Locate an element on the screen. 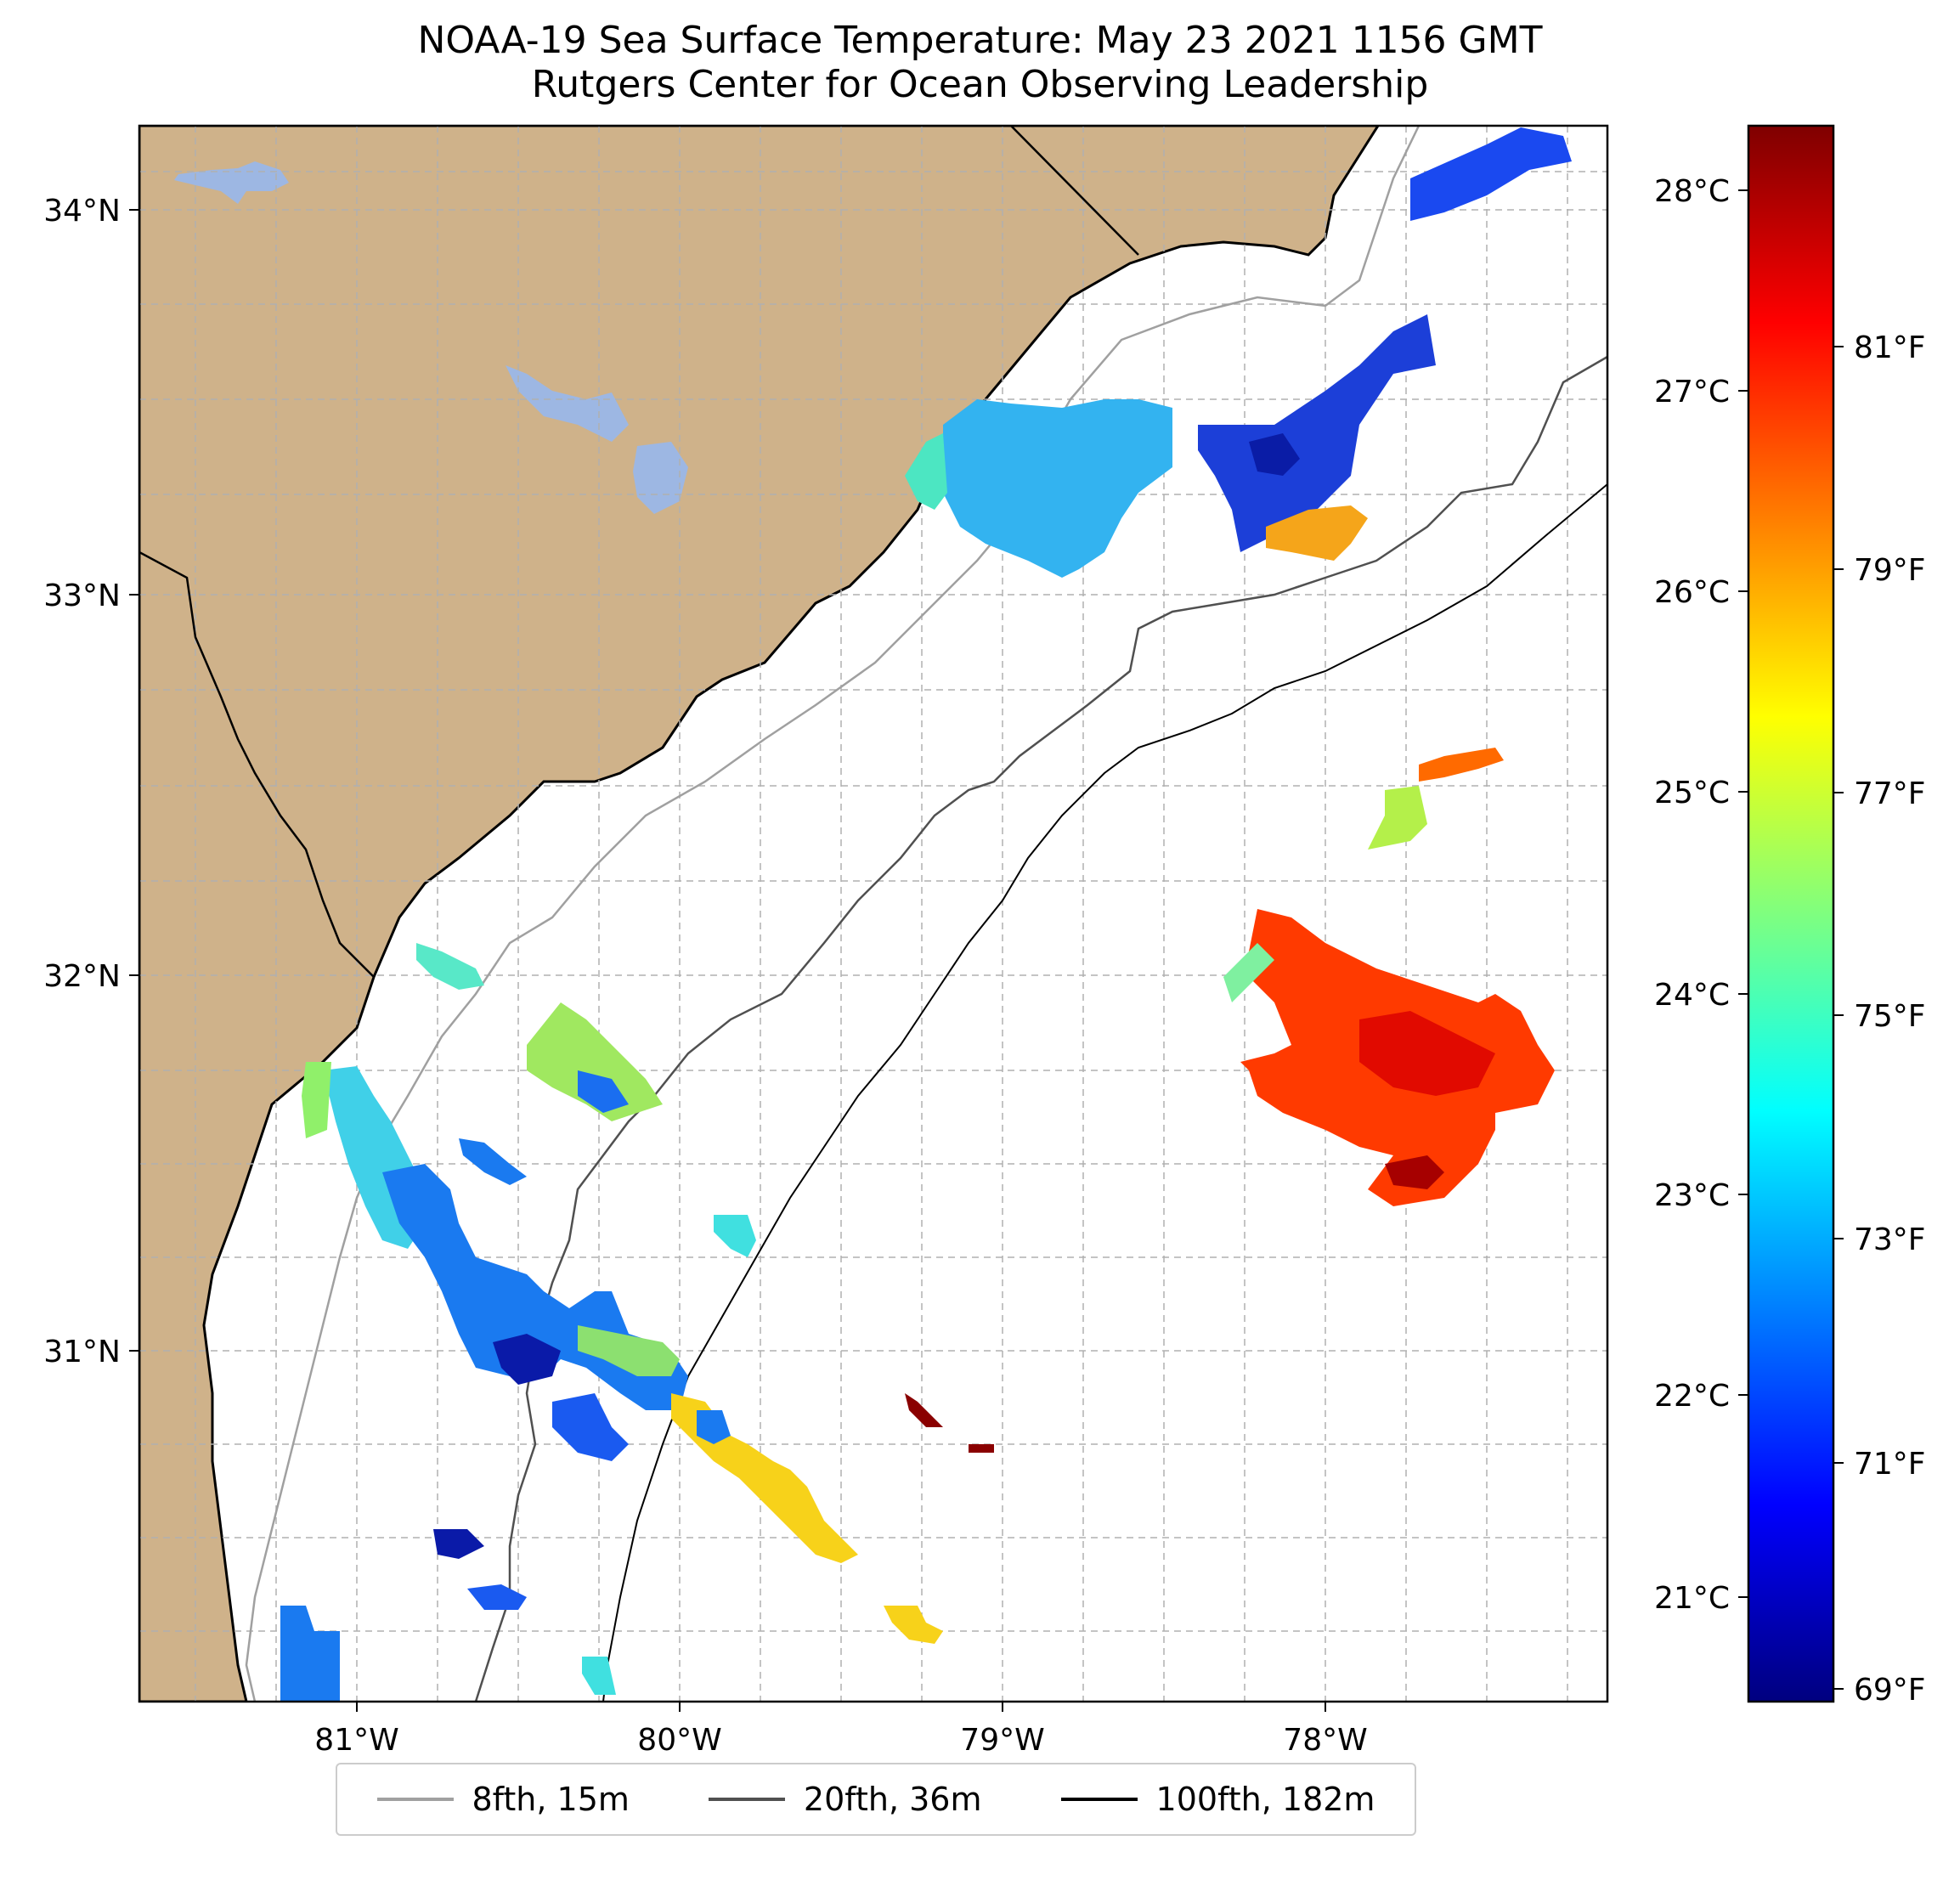 Image resolution: width=1960 pixels, height=1880 pixels. sst-patch-cape-fear-dark is located at coordinates (1275, 455).